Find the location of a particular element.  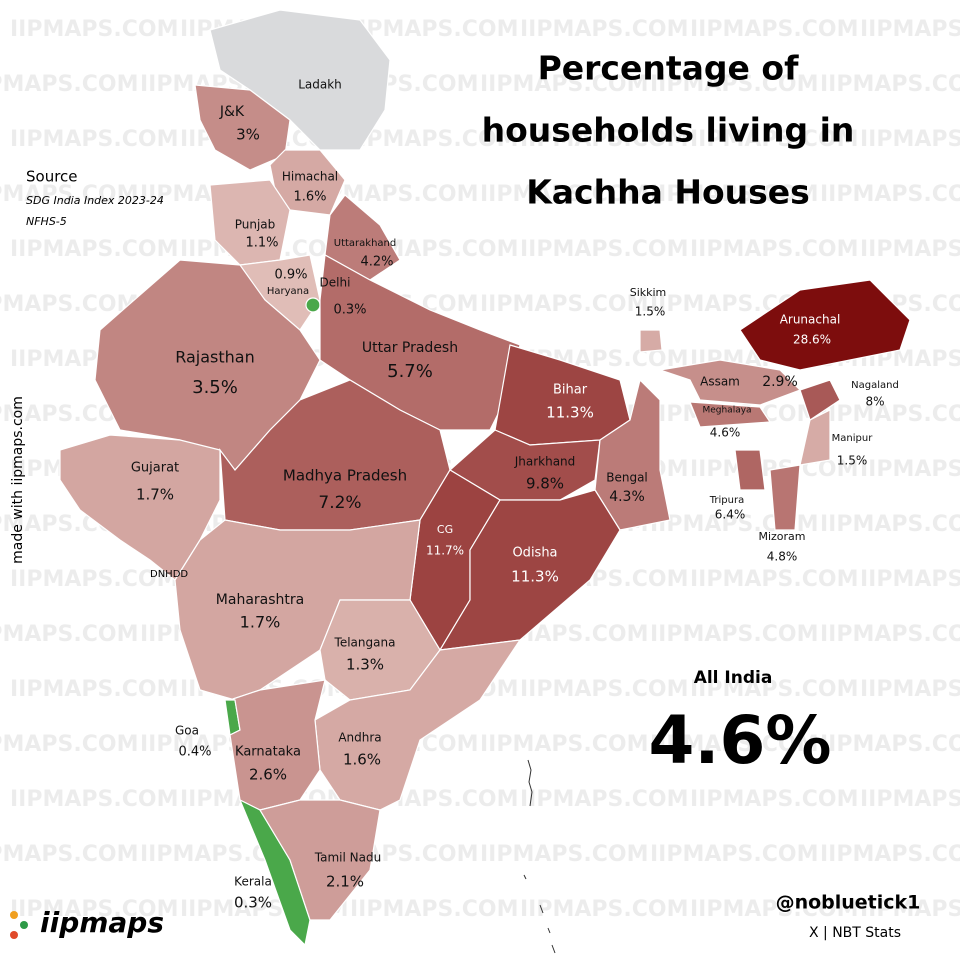

region-value: 4.6% is located at coordinates (725, 433).